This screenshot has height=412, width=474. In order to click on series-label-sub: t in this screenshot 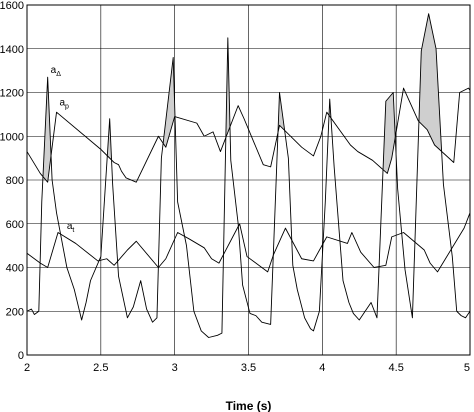, I will do `click(73, 230)`.